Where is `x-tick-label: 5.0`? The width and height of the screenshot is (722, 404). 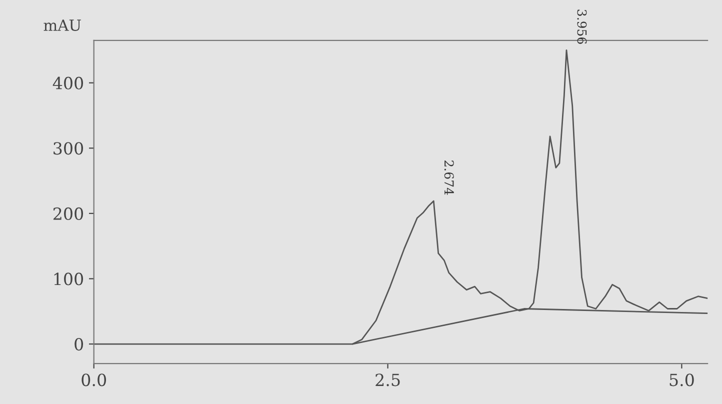 x-tick-label: 5.0 is located at coordinates (682, 380).